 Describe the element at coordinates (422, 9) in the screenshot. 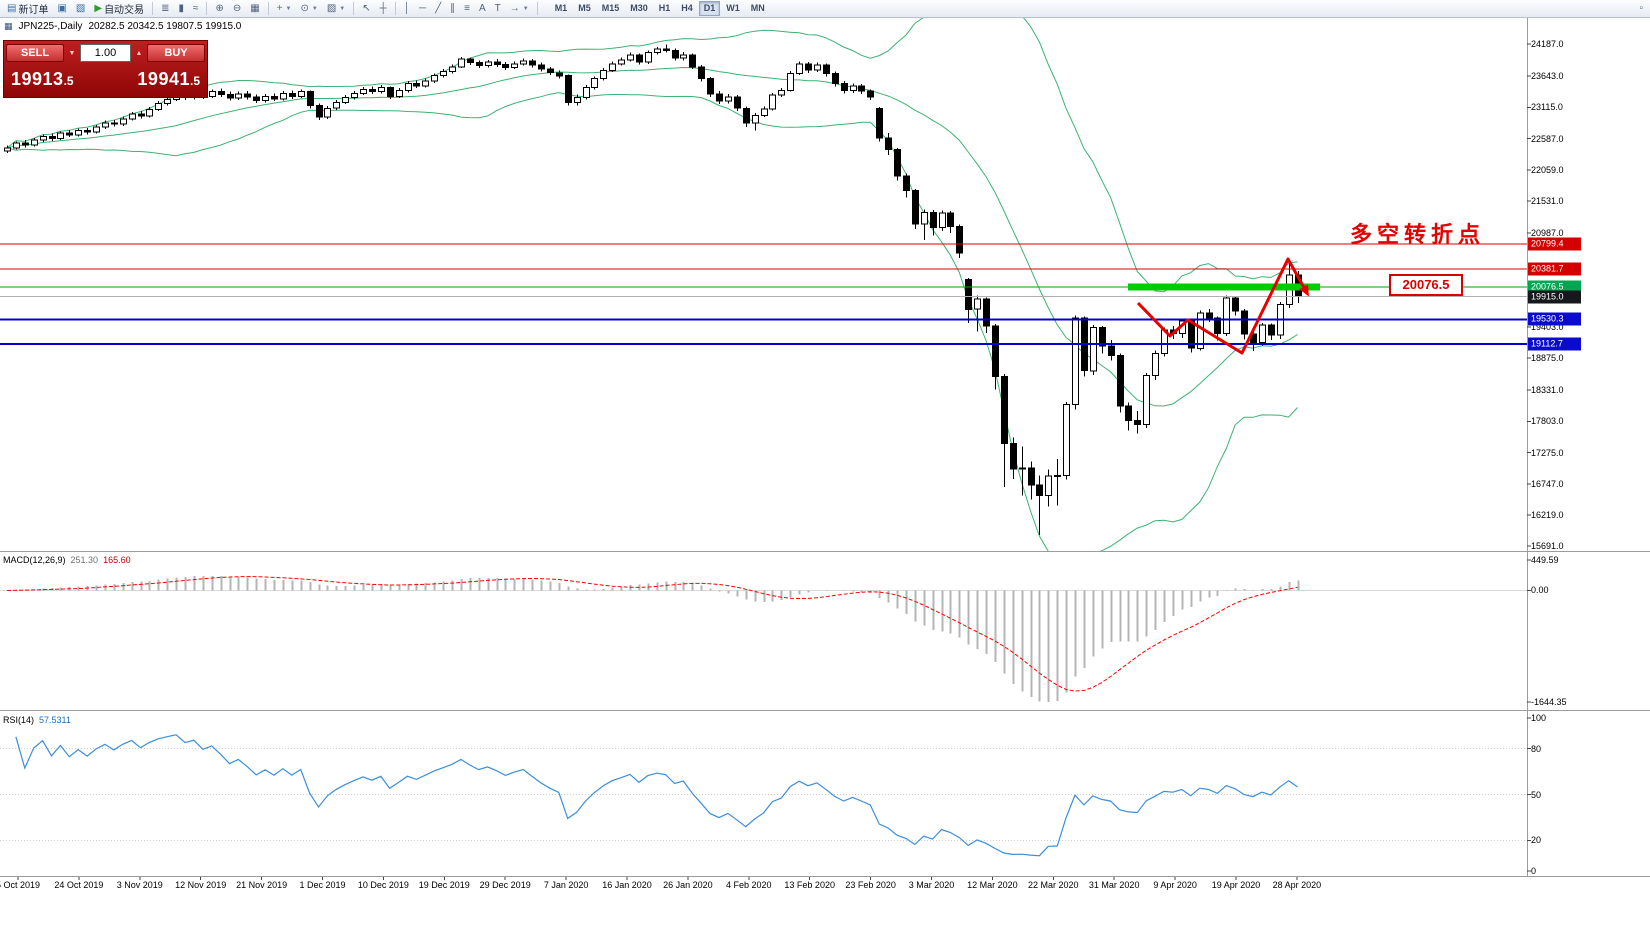

I see `horizontal-line-button: ─` at that location.